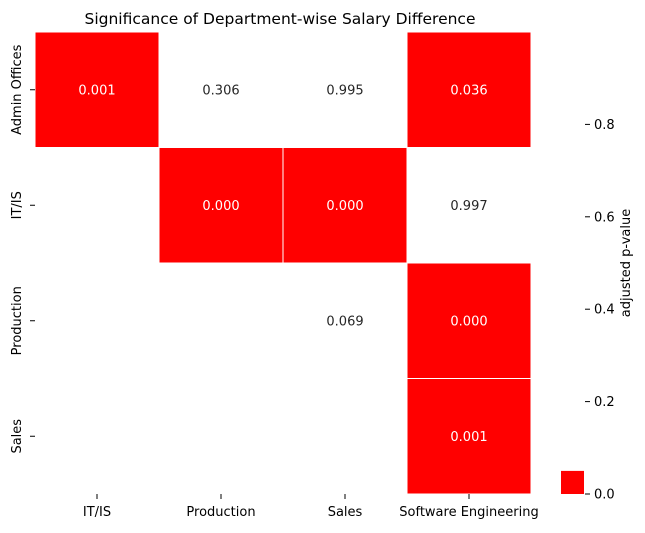 The image size is (645, 533). What do you see at coordinates (17, 205) in the screenshot?
I see `row-tick-label: IT/IS` at bounding box center [17, 205].